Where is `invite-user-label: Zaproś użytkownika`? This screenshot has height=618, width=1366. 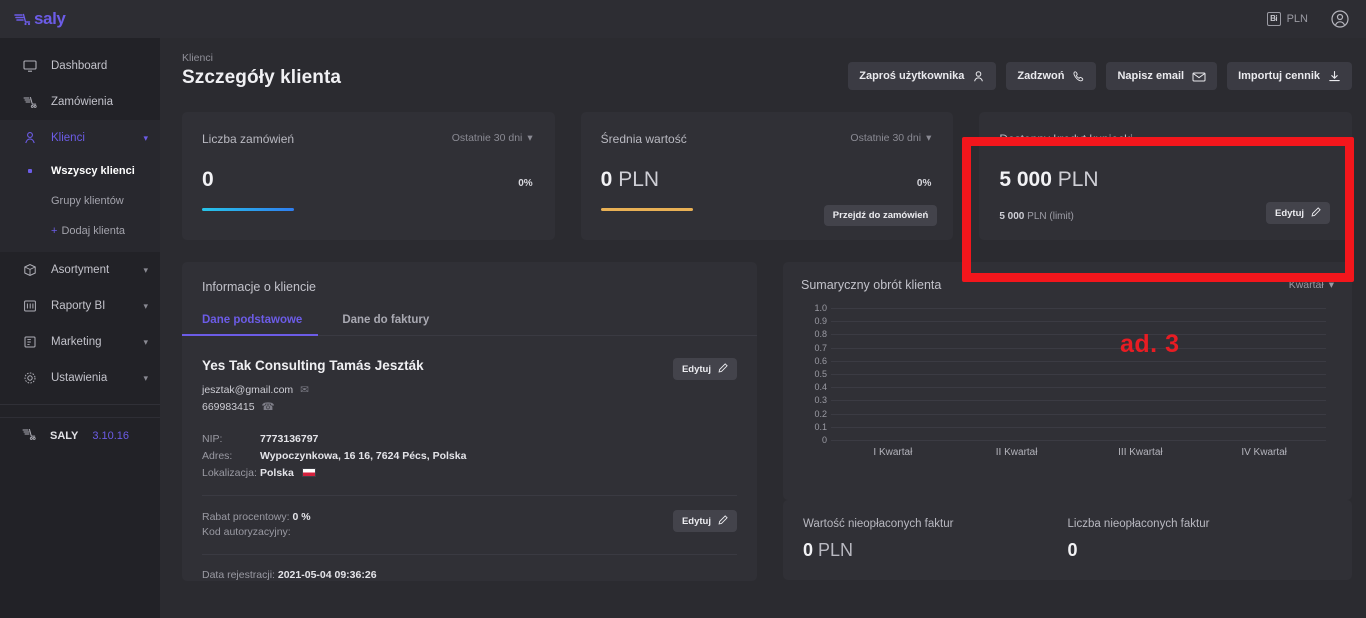
invite-user-label: Zaproś użytkownika is located at coordinates (912, 76).